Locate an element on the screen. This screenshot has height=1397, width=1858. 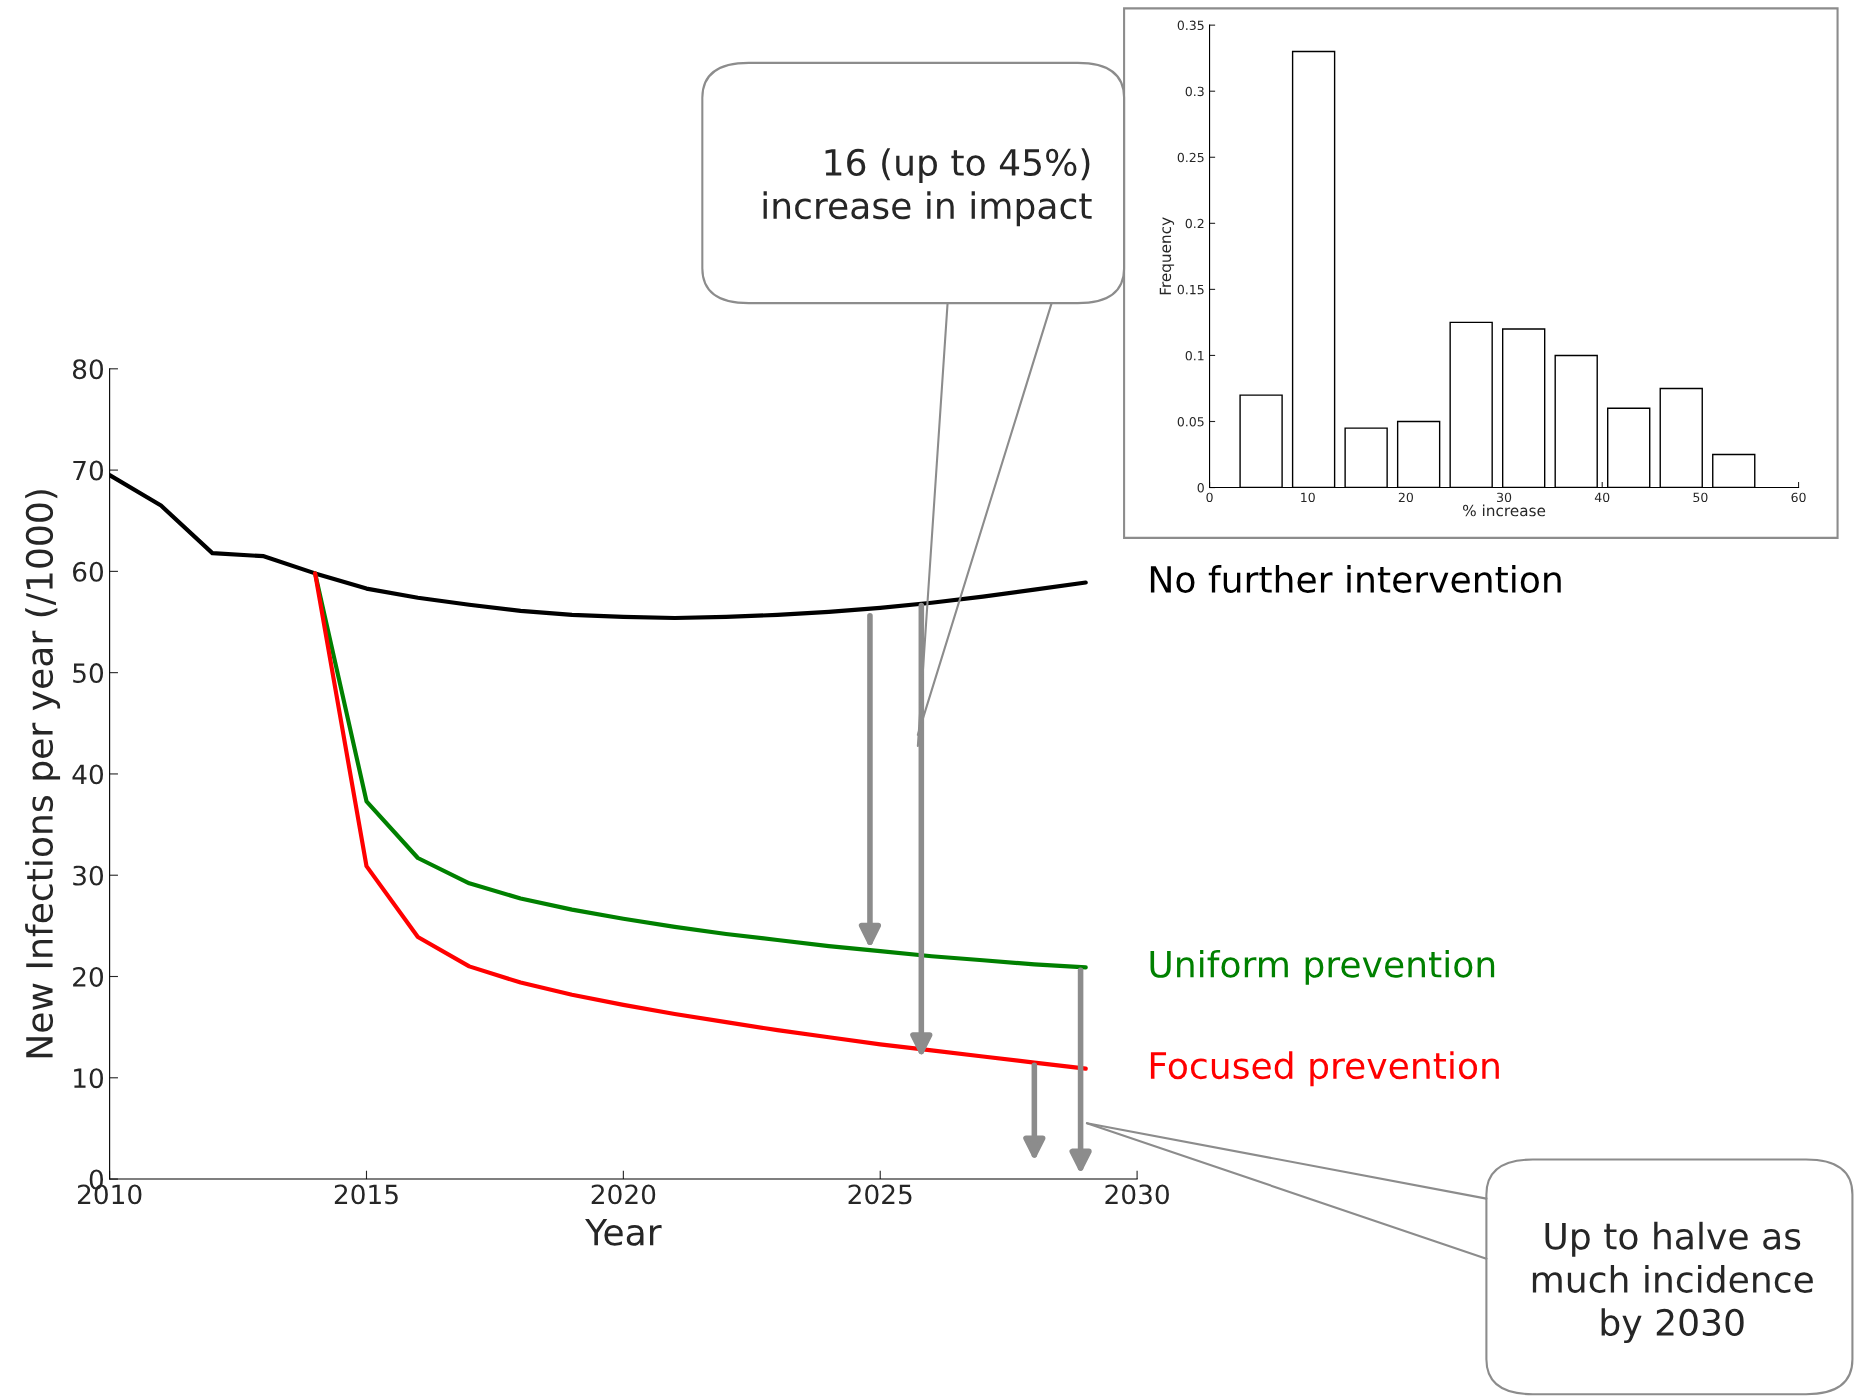
x-tick-label: 10 is located at coordinates (1308, 497).